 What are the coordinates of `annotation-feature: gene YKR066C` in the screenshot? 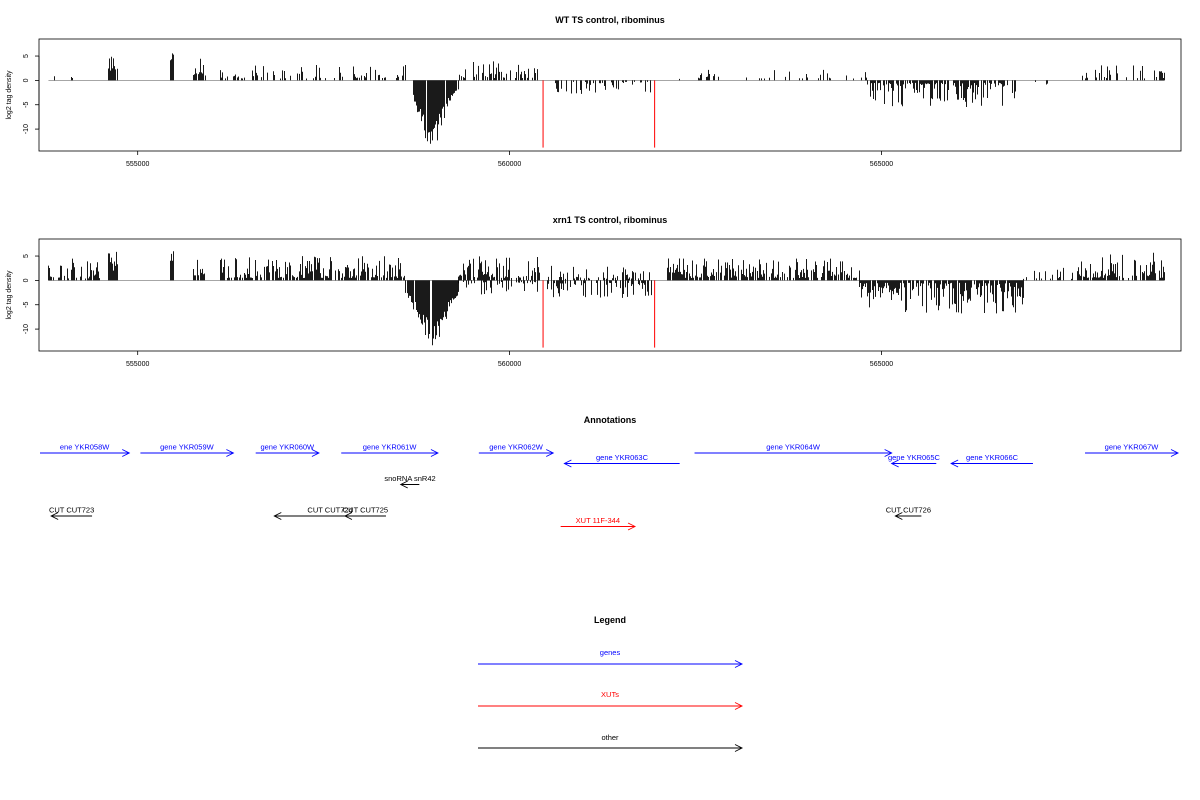 It's located at (991, 460).